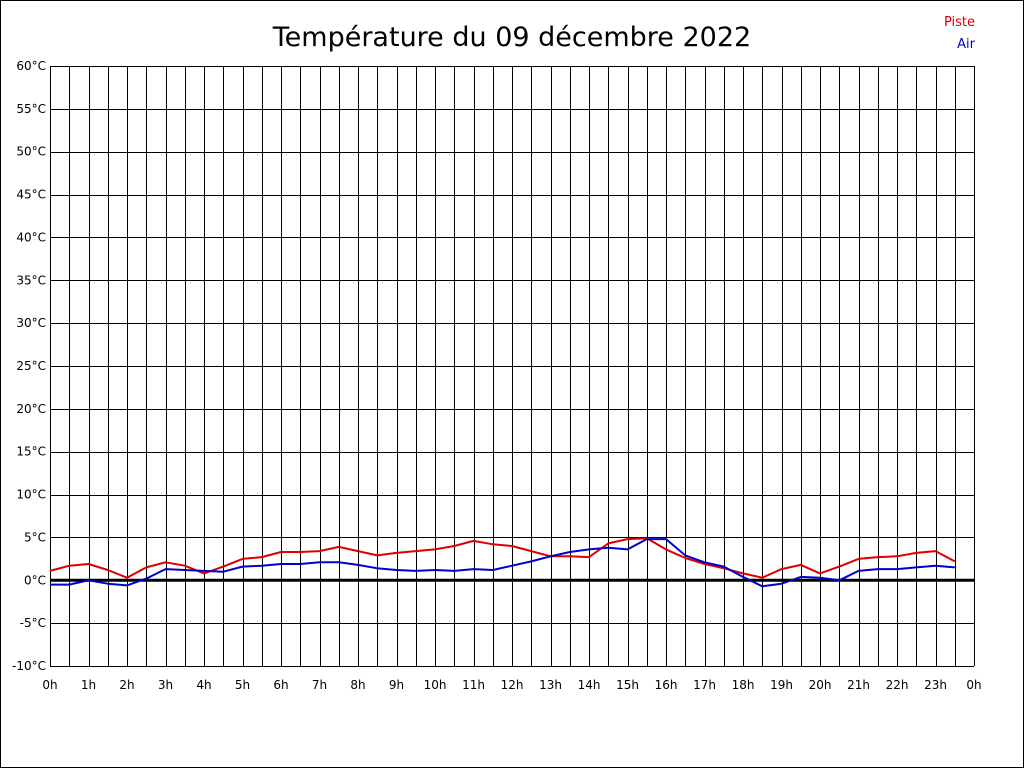 This screenshot has width=1024, height=768. I want to click on legend-entry-air: Air, so click(966, 44).